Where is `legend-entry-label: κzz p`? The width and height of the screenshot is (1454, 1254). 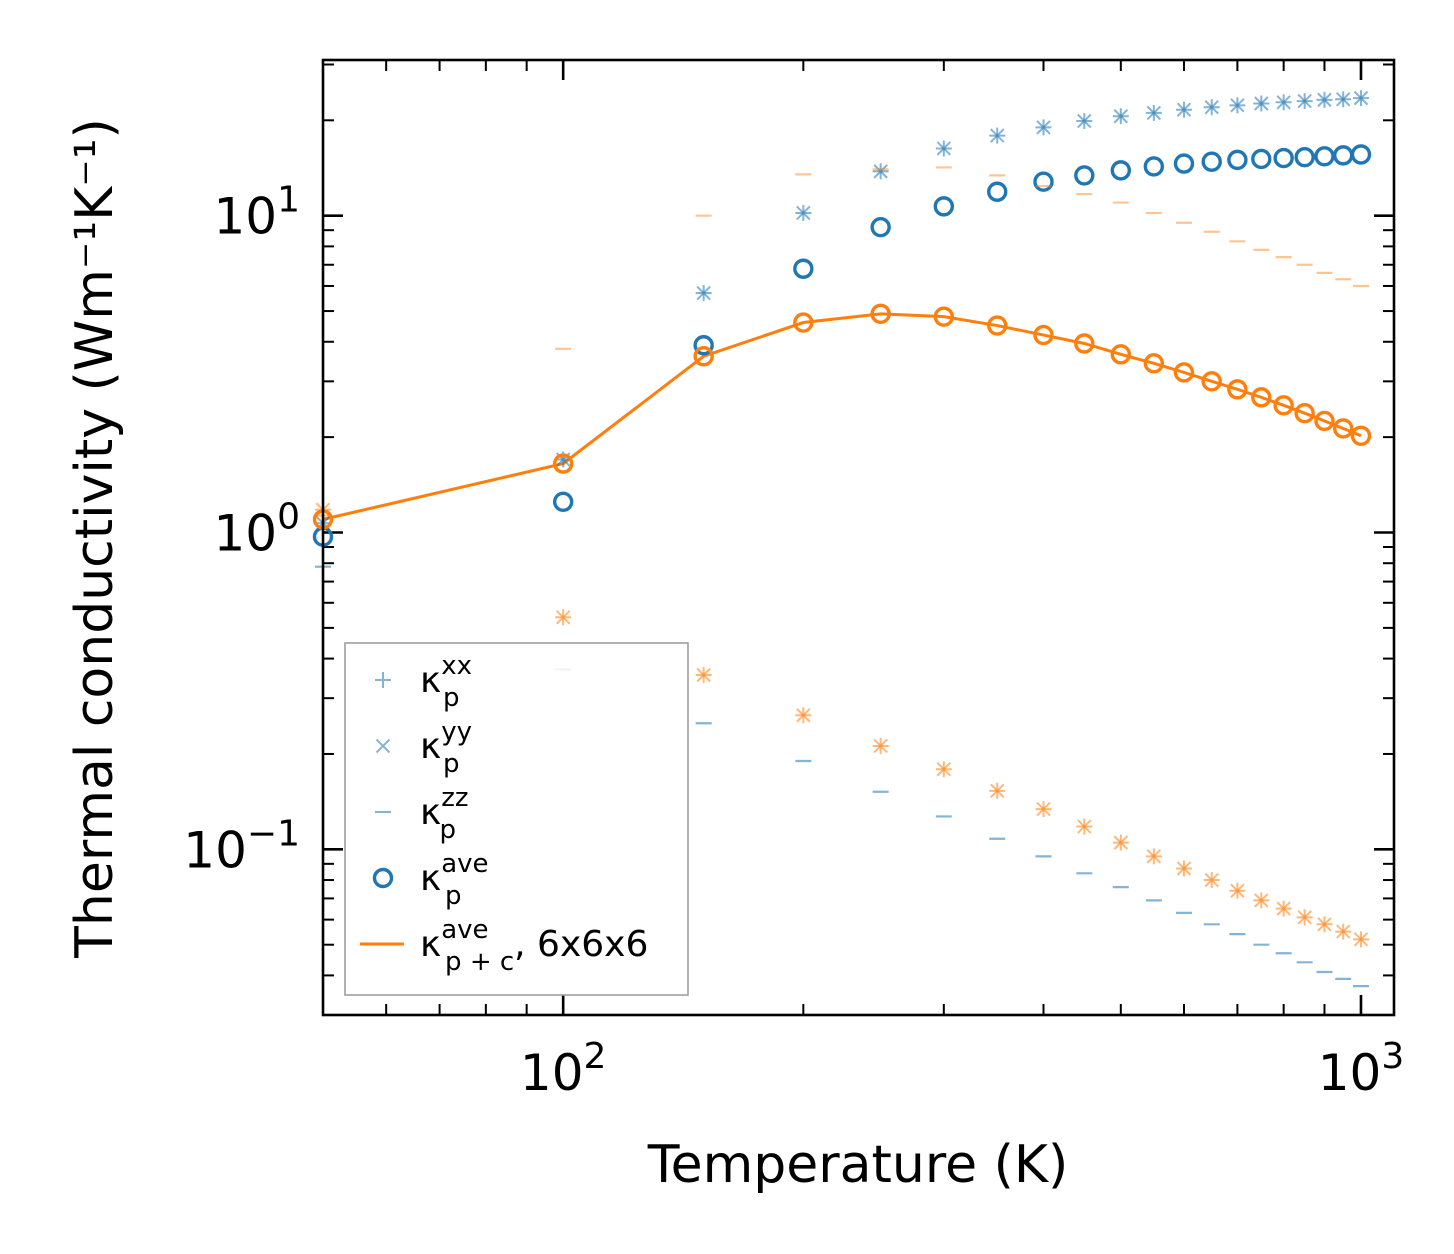 legend-entry-label: κzz p is located at coordinates (444, 814).